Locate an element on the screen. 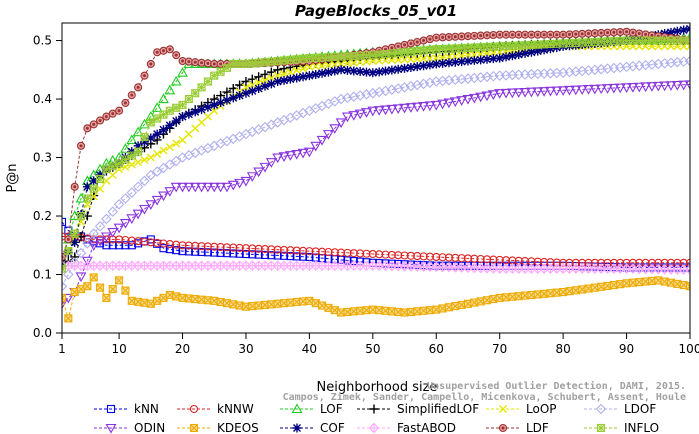 The image size is (699, 434). y-axis-label: P@n is located at coordinates (12, 177).